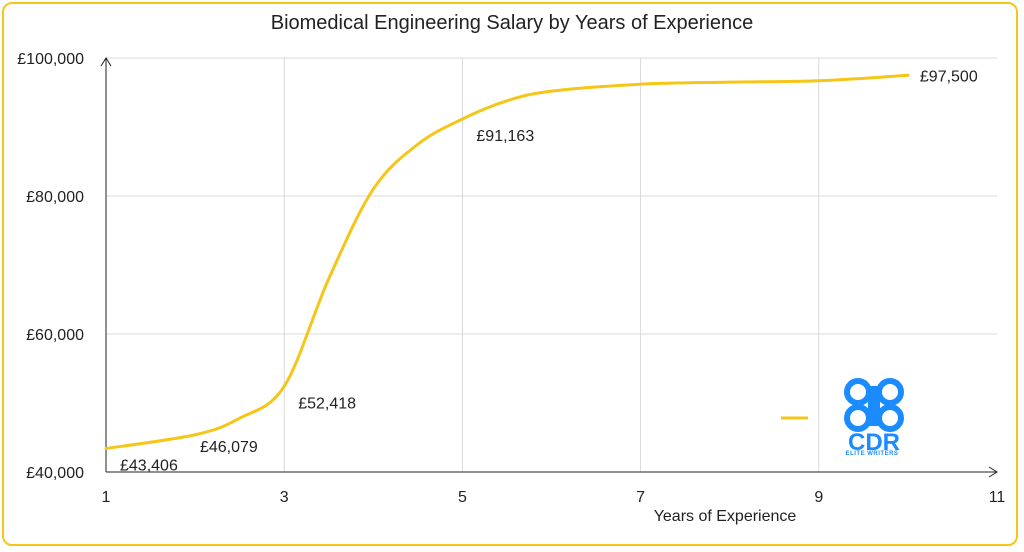 The height and width of the screenshot is (552, 1024). What do you see at coordinates (55, 335) in the screenshot?
I see `y-tick-label: £60,000` at bounding box center [55, 335].